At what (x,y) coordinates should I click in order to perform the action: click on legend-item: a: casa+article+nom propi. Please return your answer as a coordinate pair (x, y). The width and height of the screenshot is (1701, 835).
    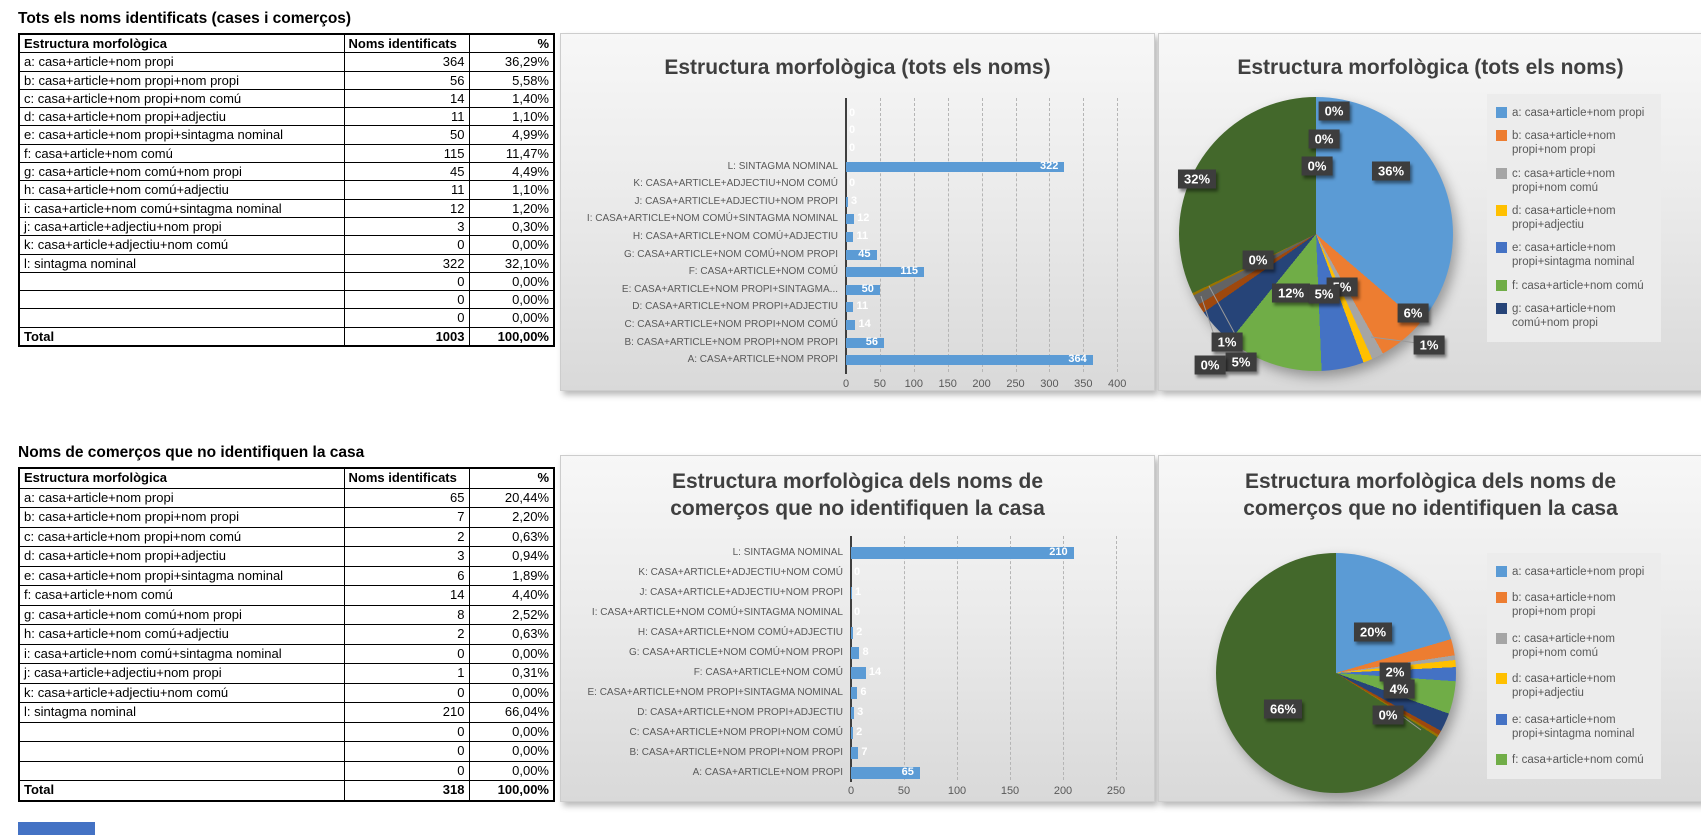
    Looking at the image, I should click on (1574, 572).